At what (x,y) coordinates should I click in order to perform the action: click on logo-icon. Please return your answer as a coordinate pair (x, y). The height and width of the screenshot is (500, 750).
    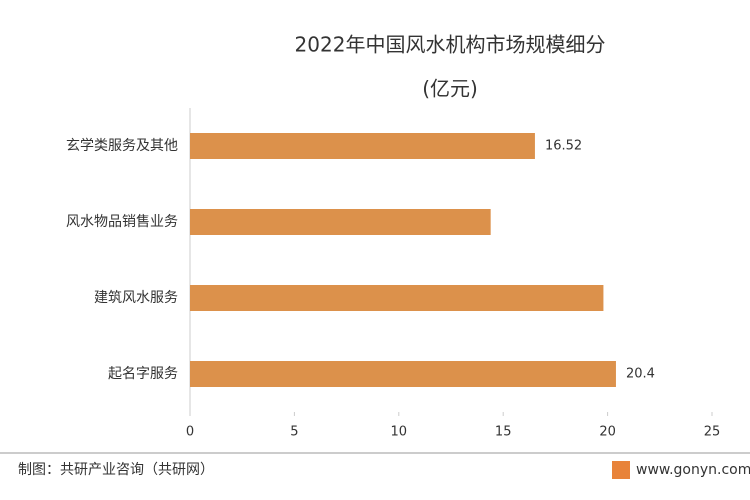
    Looking at the image, I should click on (621, 470).